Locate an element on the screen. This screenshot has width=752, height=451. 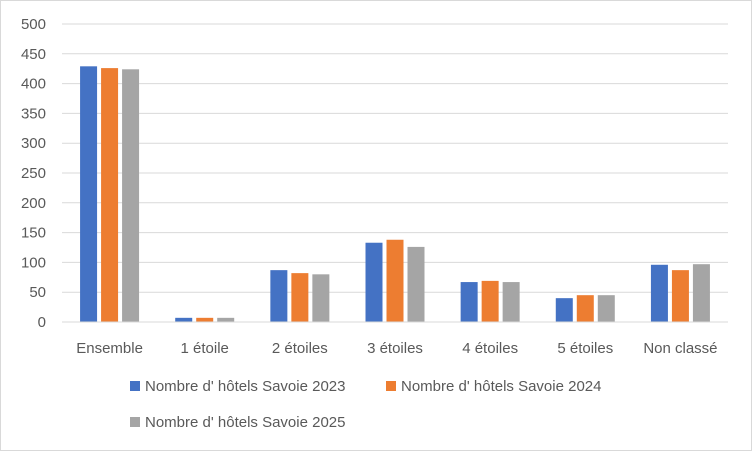
x-tick-label: 5 étoiles is located at coordinates (585, 348).